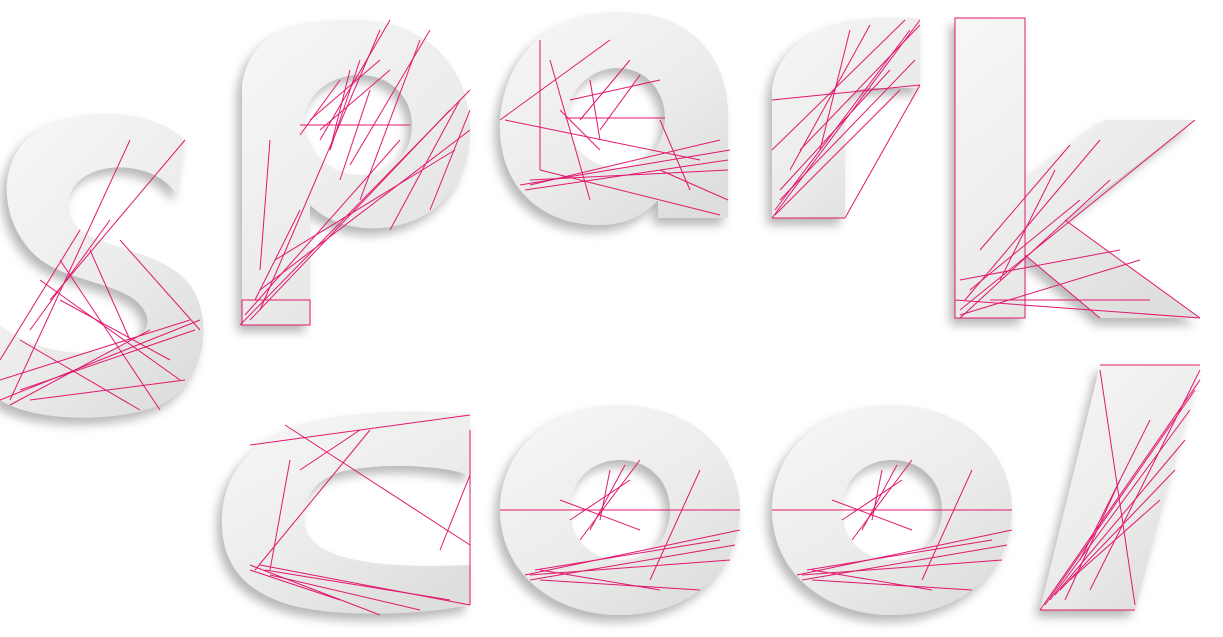  I want to click on letter-a, so click(615, 118).